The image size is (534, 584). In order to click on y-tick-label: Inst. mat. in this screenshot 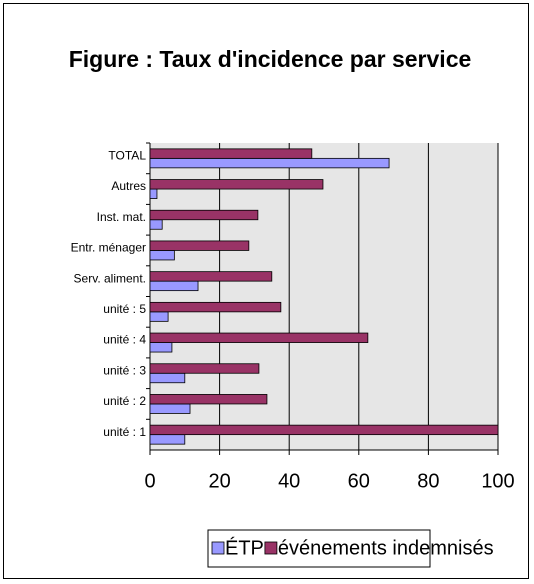, I will do `click(121, 217)`.